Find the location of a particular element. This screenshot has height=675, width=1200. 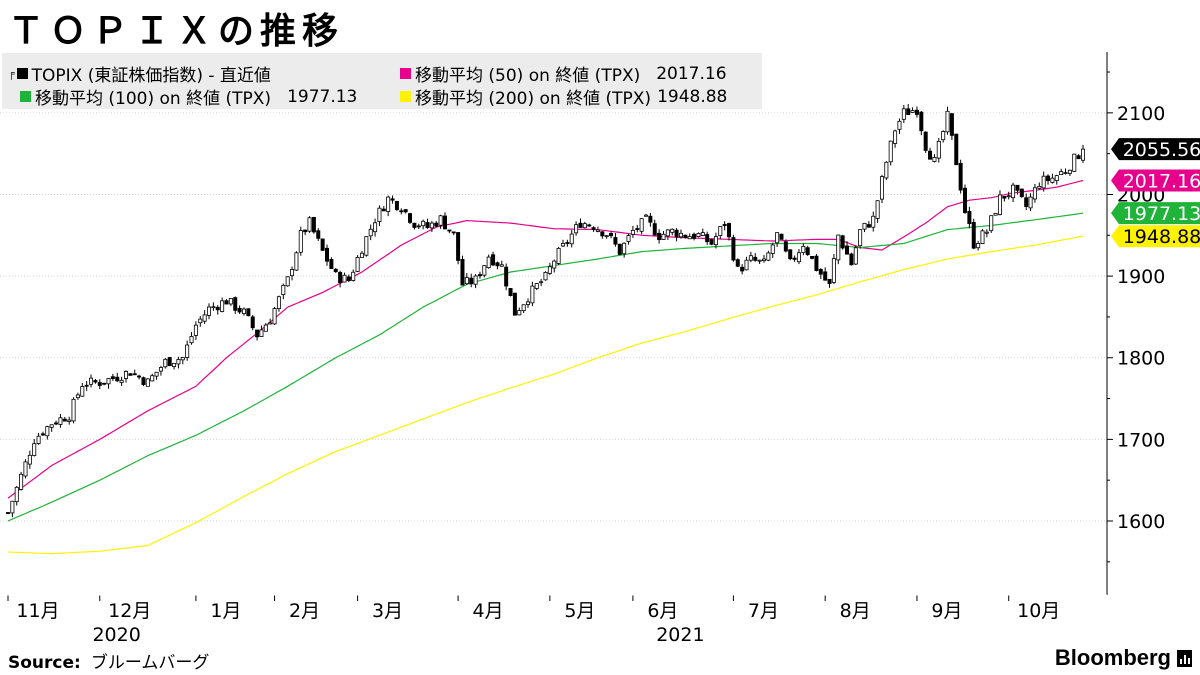

source-text: ブルームバーグ is located at coordinates (150, 663).